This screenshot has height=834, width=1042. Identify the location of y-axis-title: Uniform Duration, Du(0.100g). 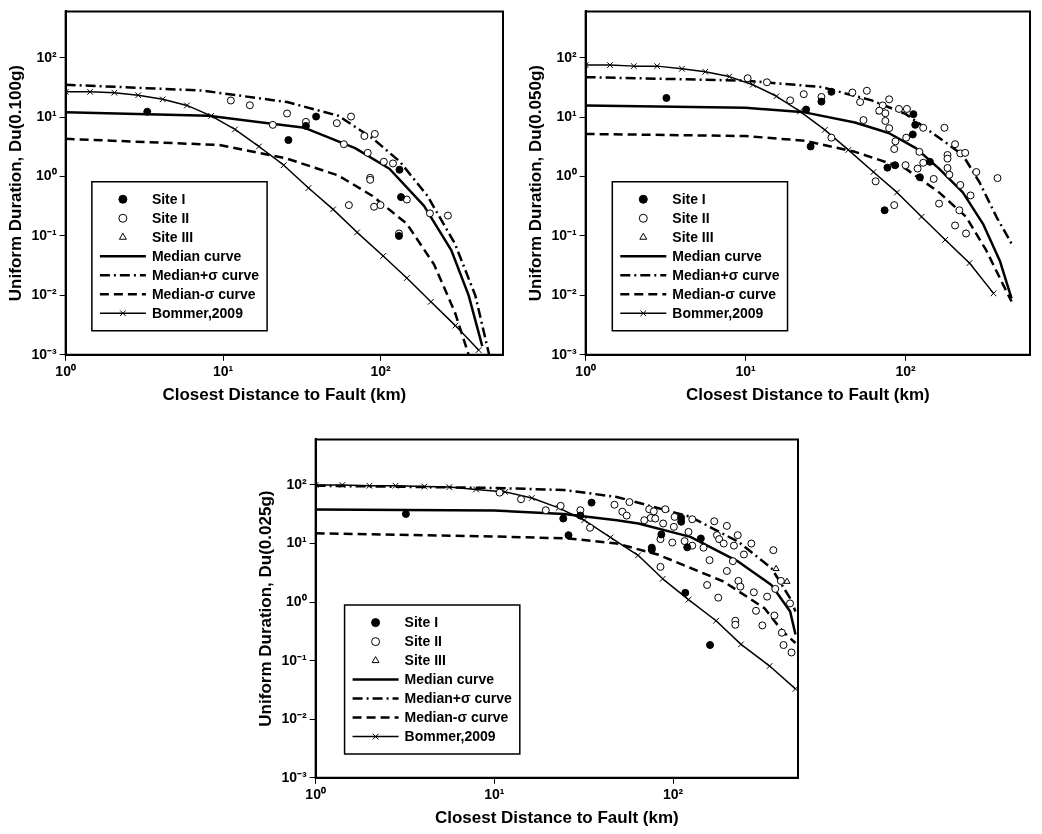
(15, 183).